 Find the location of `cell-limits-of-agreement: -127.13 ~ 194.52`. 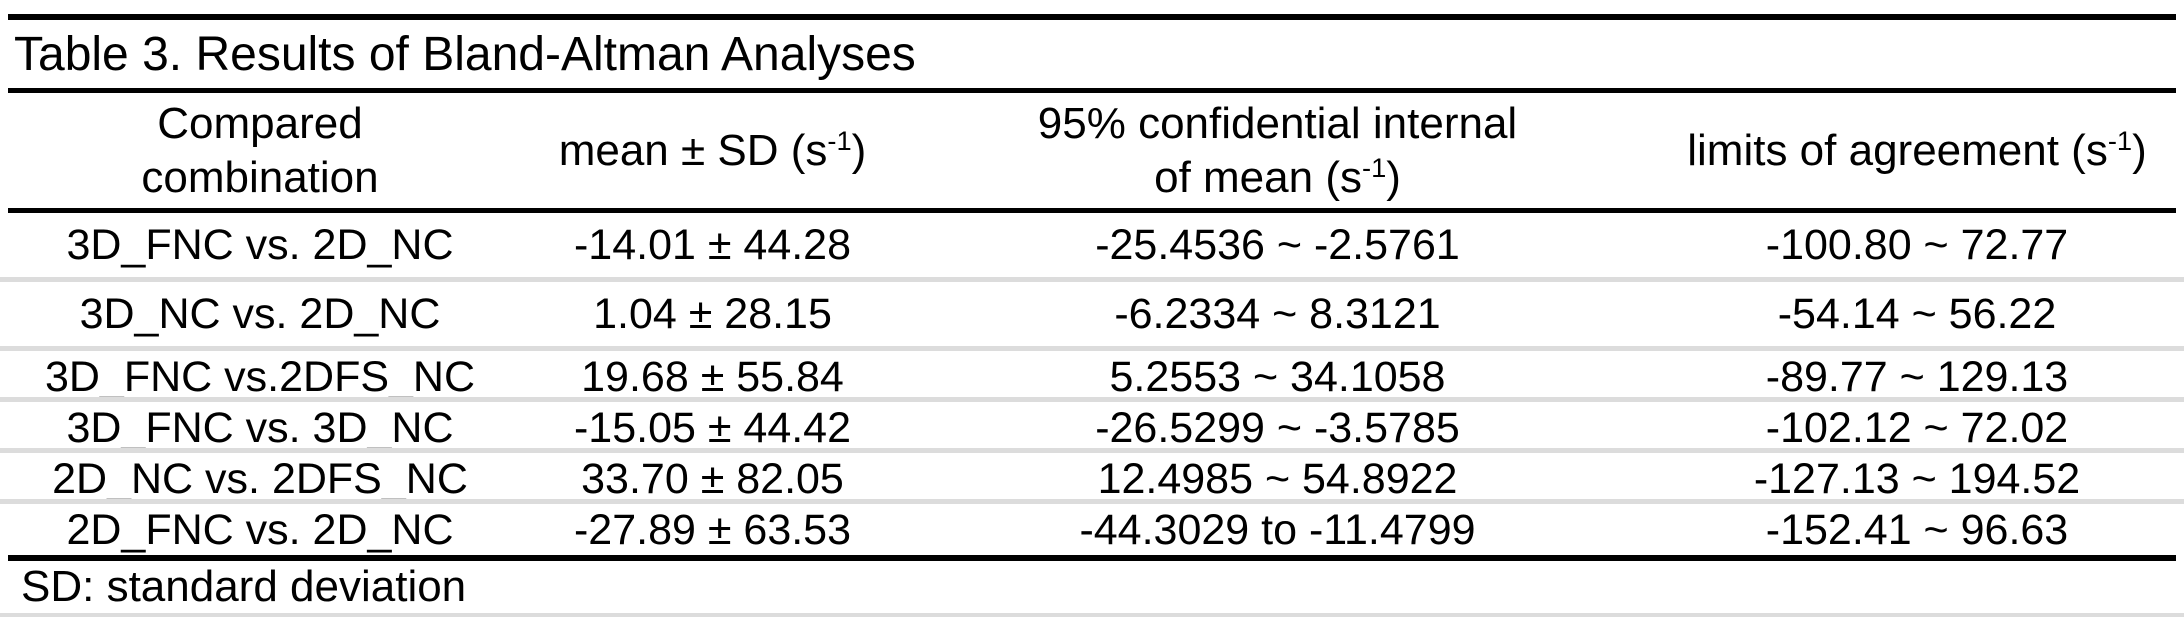

cell-limits-of-agreement: -127.13 ~ 194.52 is located at coordinates (1917, 479).